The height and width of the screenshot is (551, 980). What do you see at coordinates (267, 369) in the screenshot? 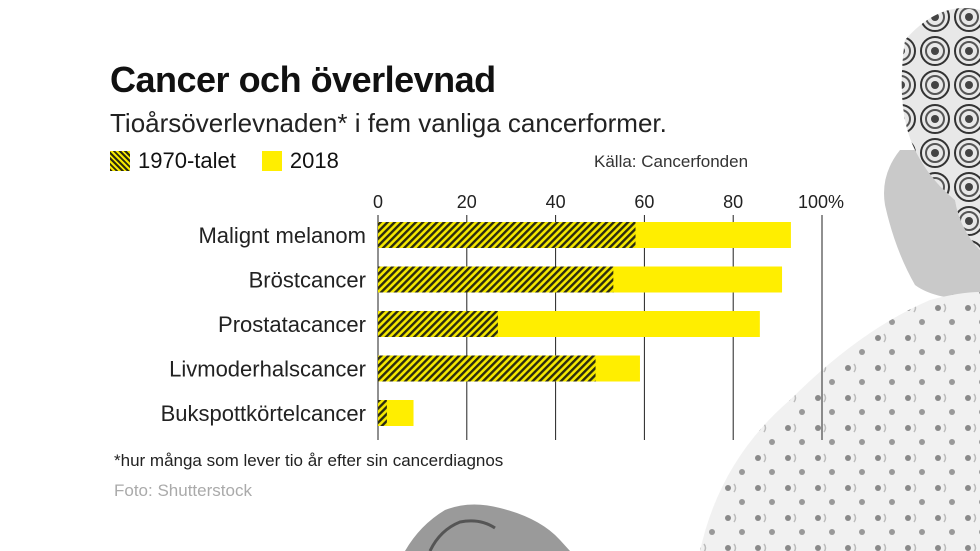
I see `category-label-3: Livmoderhalscancer` at bounding box center [267, 369].